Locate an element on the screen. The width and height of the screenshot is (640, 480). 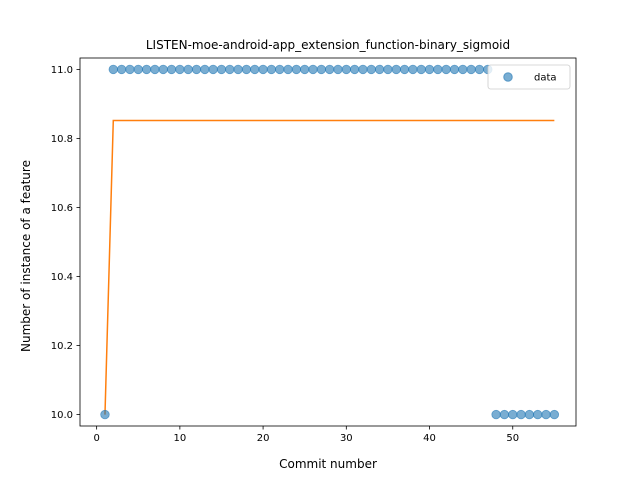
y-axis-label: Number of instance of a feature is located at coordinates (26, 256).